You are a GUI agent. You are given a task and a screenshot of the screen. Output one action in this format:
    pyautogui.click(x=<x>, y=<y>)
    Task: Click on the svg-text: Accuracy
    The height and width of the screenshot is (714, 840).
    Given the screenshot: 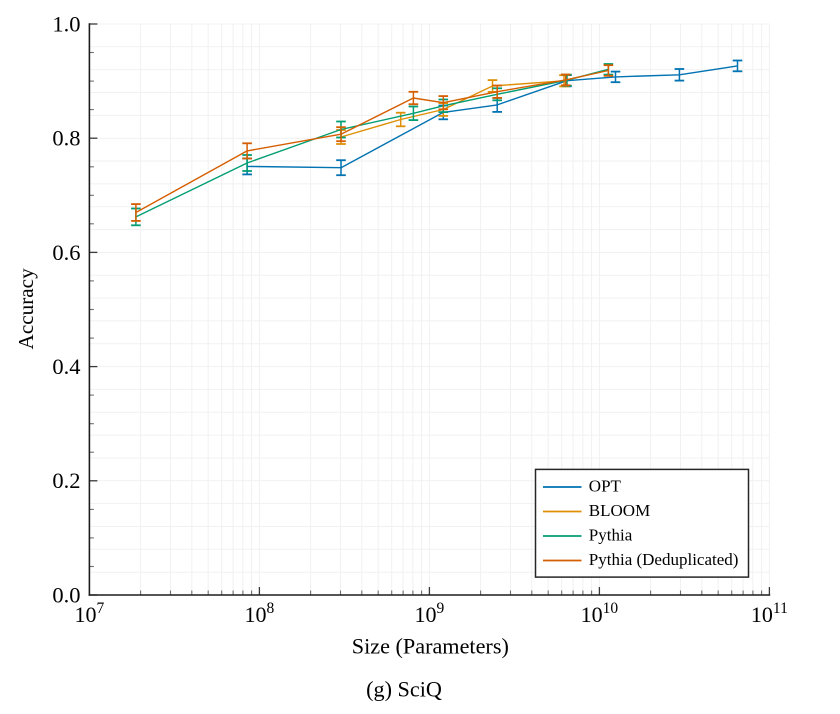 What is the action you would take?
    pyautogui.click(x=26, y=309)
    